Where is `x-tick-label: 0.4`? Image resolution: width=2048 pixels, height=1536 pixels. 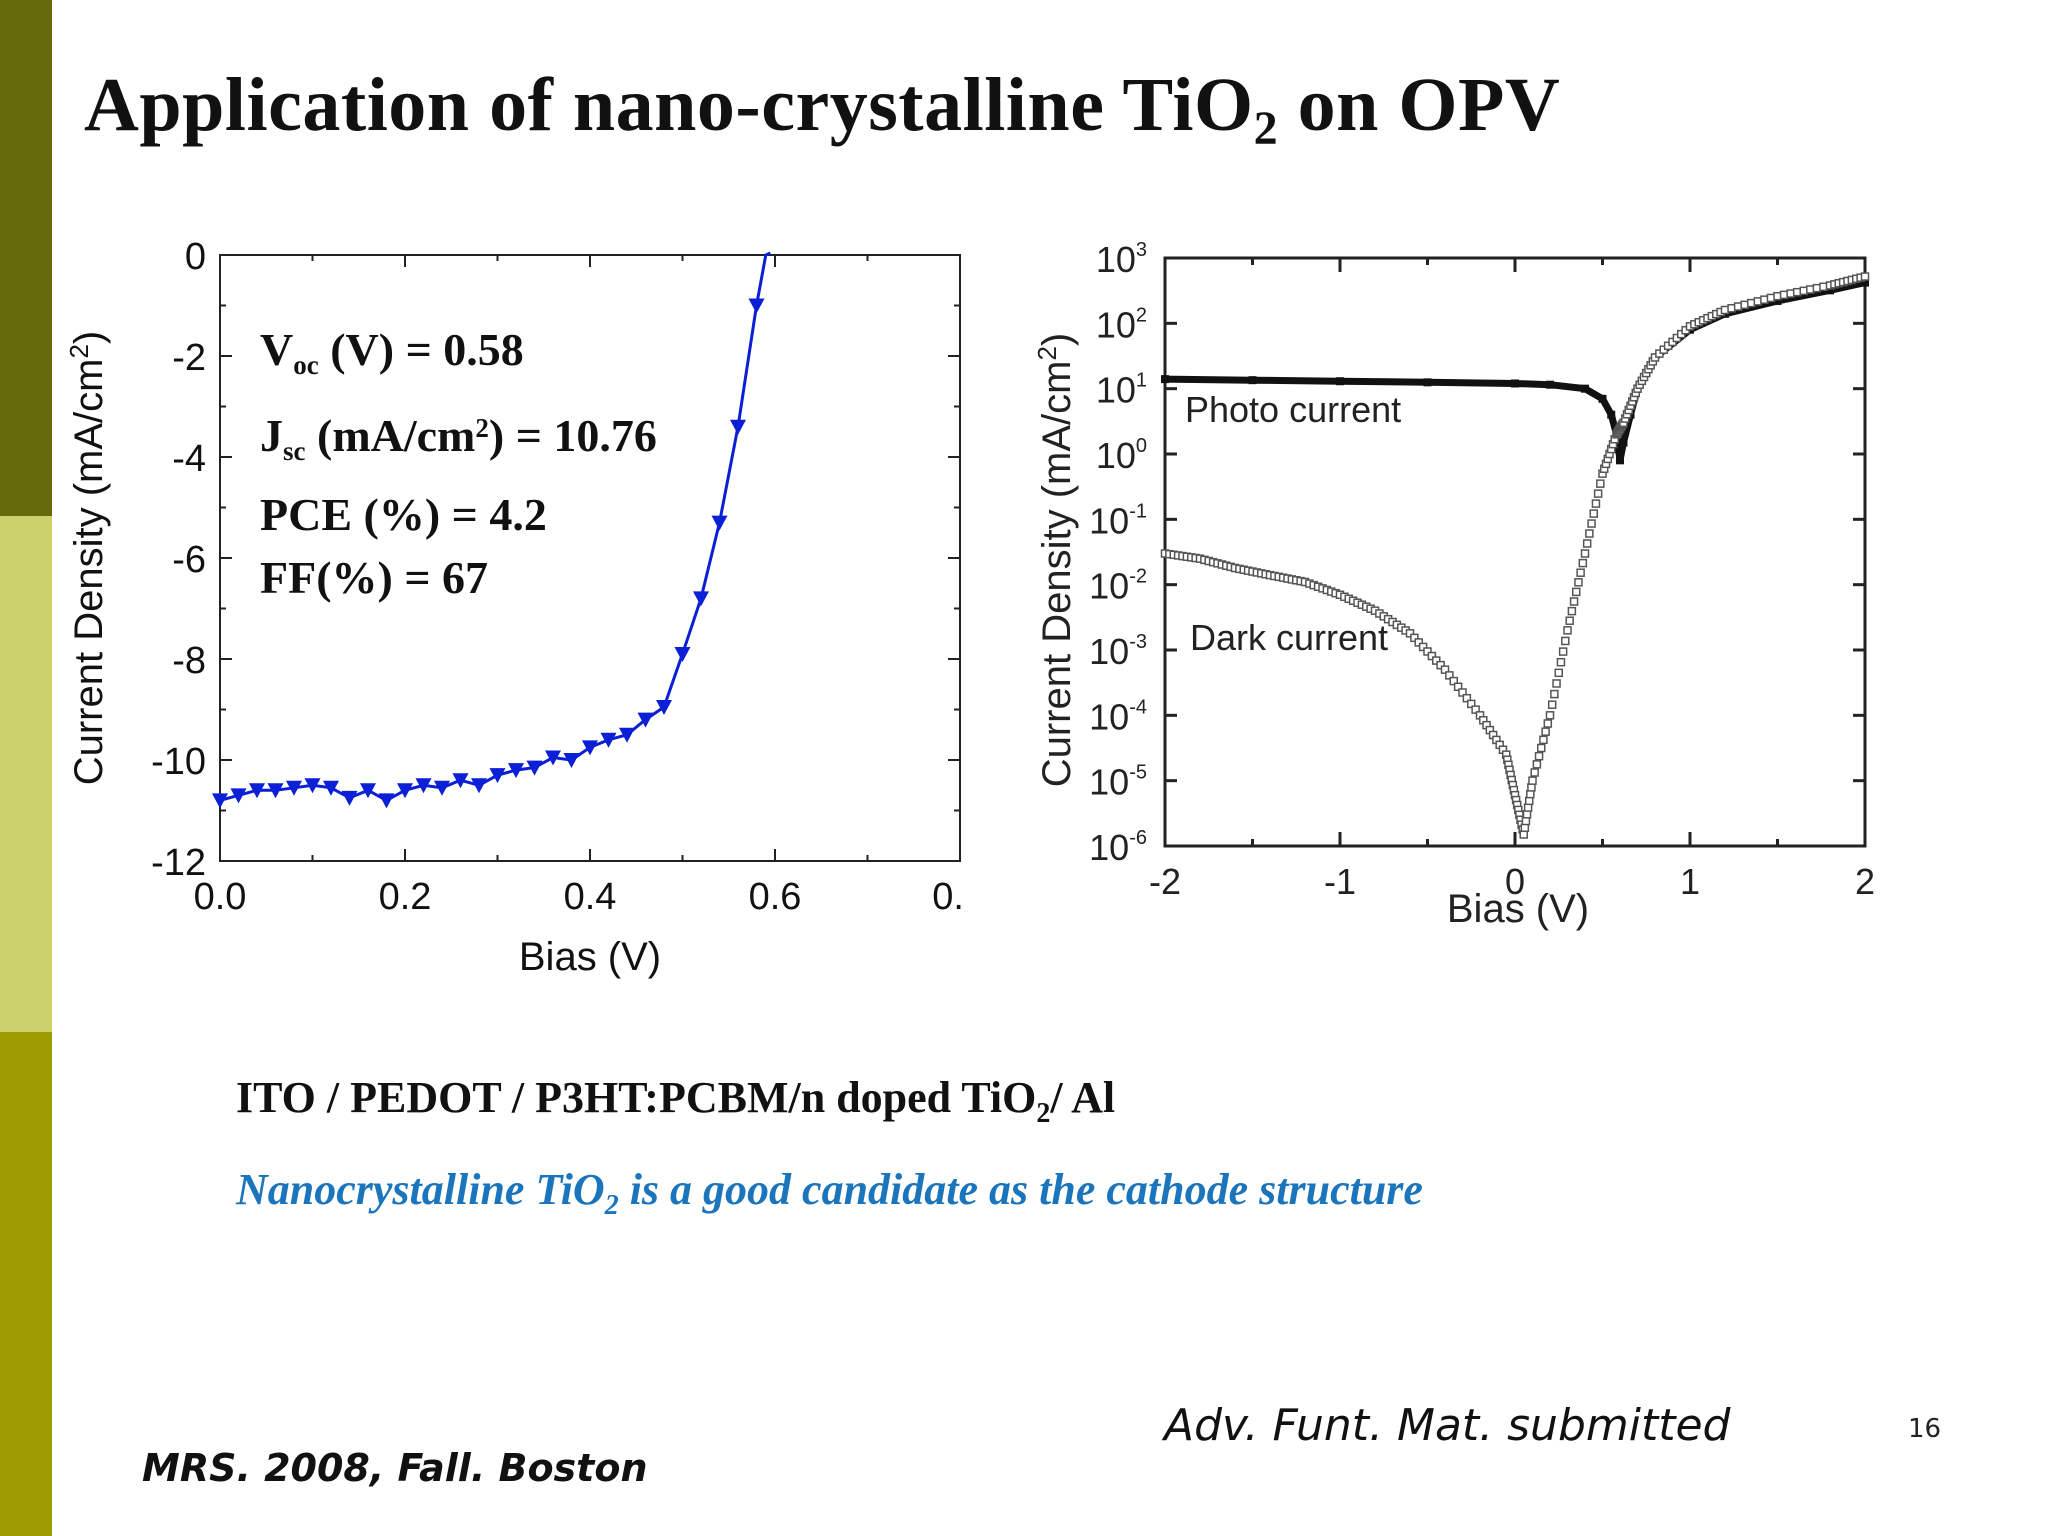
x-tick-label: 0.4 is located at coordinates (590, 897).